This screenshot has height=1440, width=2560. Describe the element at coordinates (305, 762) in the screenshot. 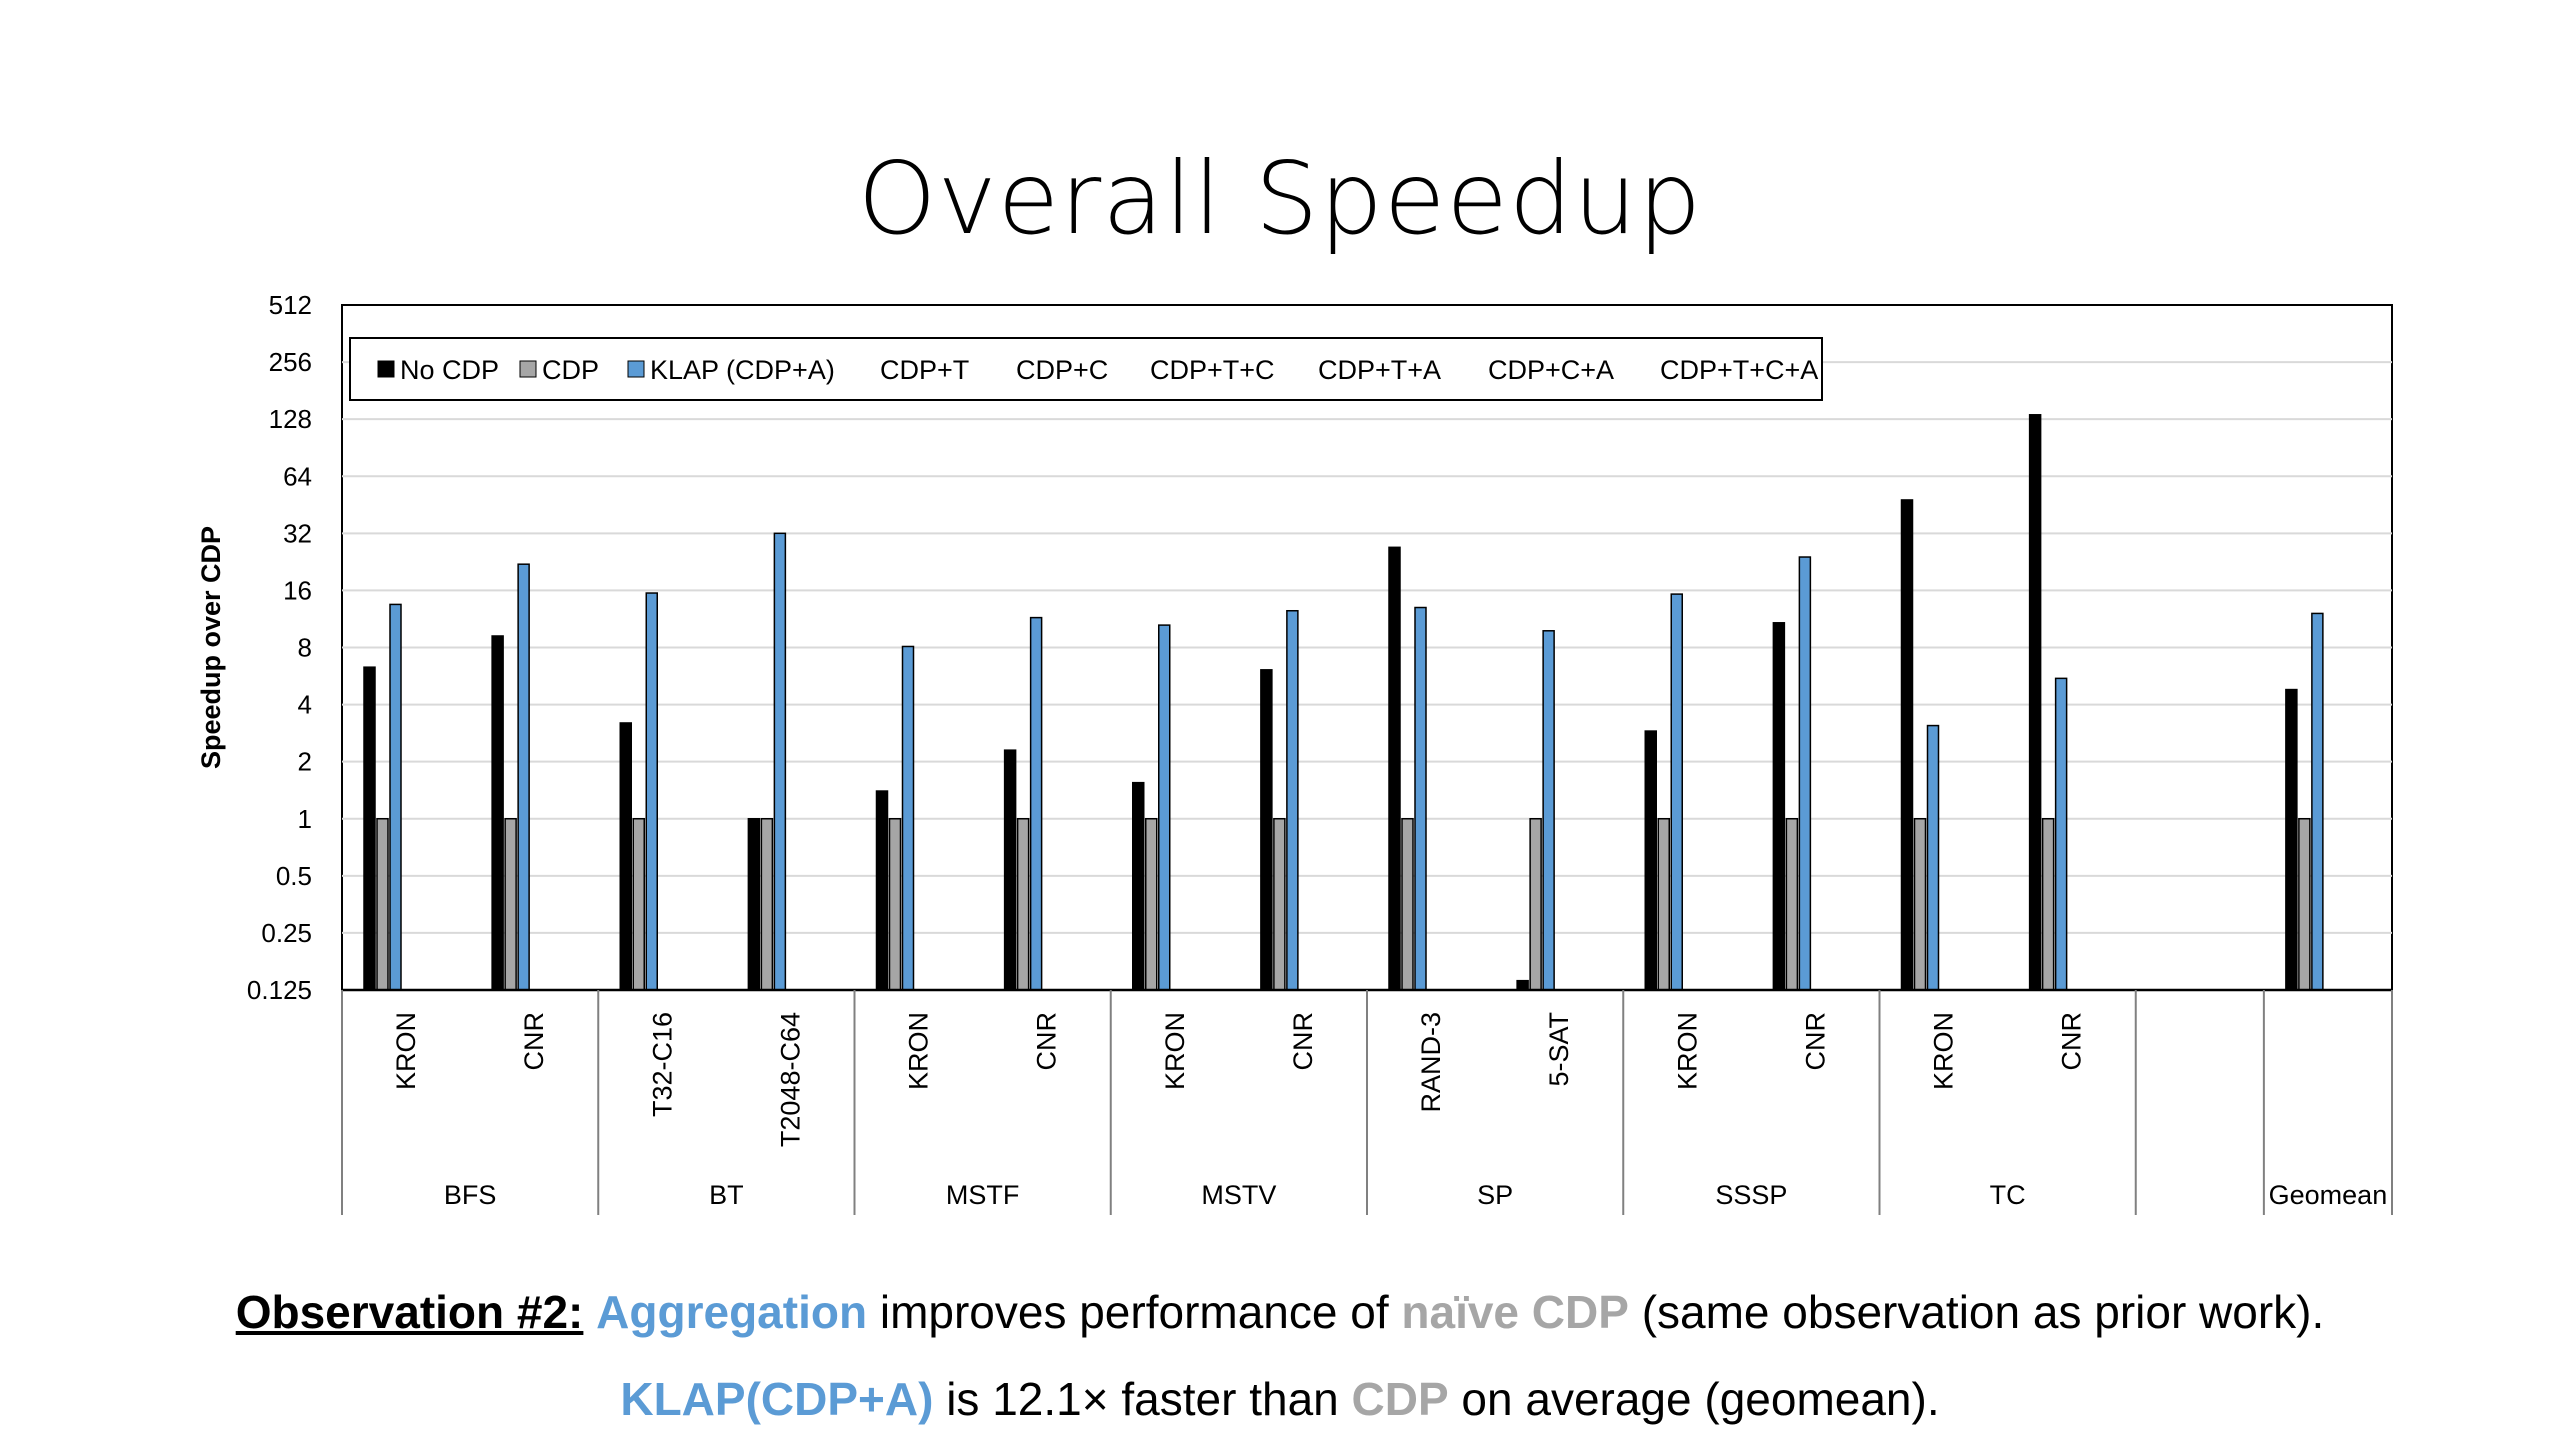

I see `y-tick-label: 2` at that location.